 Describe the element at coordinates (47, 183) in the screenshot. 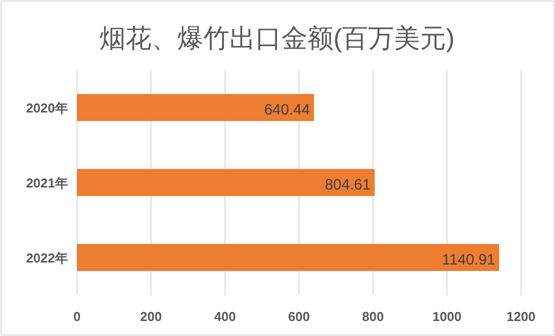

I see `ytick: 2021年` at that location.